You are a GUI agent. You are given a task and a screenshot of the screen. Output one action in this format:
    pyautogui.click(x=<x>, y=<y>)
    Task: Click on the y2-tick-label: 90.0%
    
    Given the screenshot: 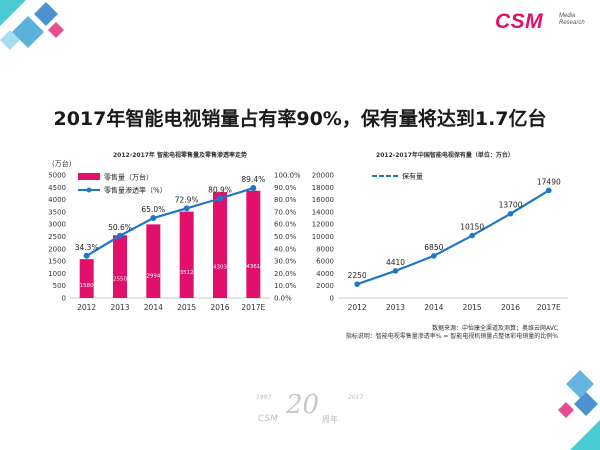 What is the action you would take?
    pyautogui.click(x=285, y=188)
    